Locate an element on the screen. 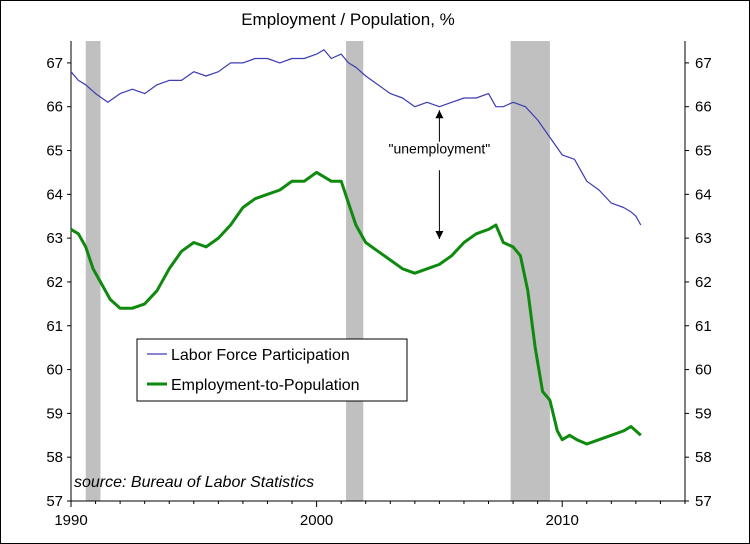 This screenshot has width=750, height=544. y-tick-label-right: 61 is located at coordinates (703, 326).